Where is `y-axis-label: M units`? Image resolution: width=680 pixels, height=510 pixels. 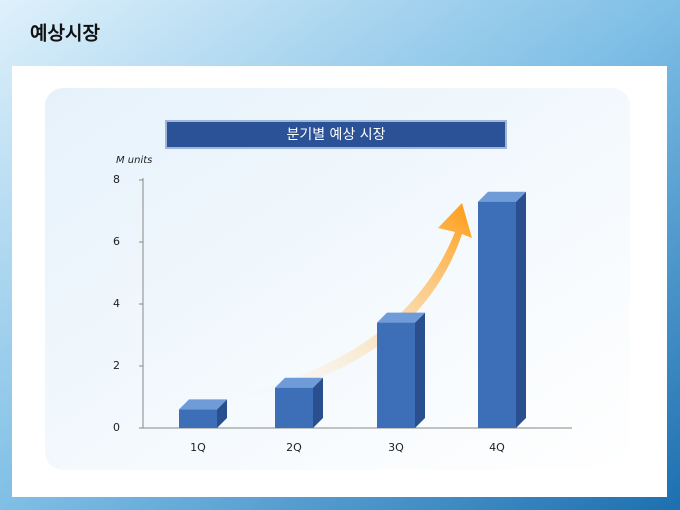 y-axis-label: M units is located at coordinates (134, 160).